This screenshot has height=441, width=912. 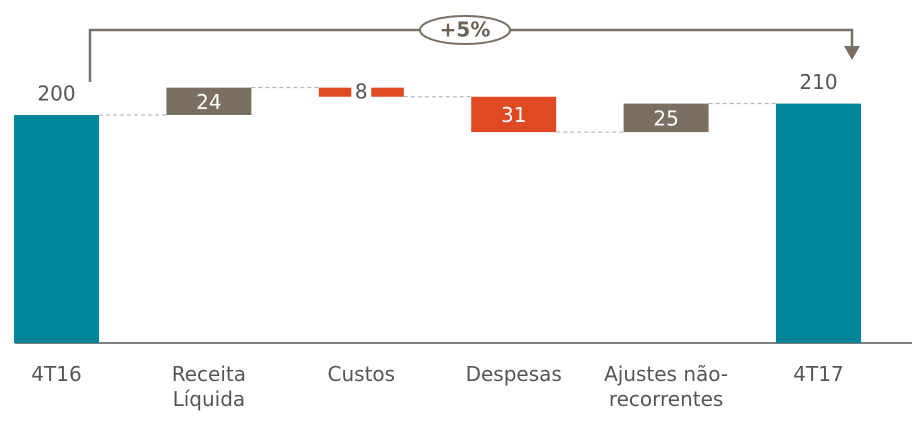 What do you see at coordinates (471, 55) in the screenshot?
I see `bracket` at bounding box center [471, 55].